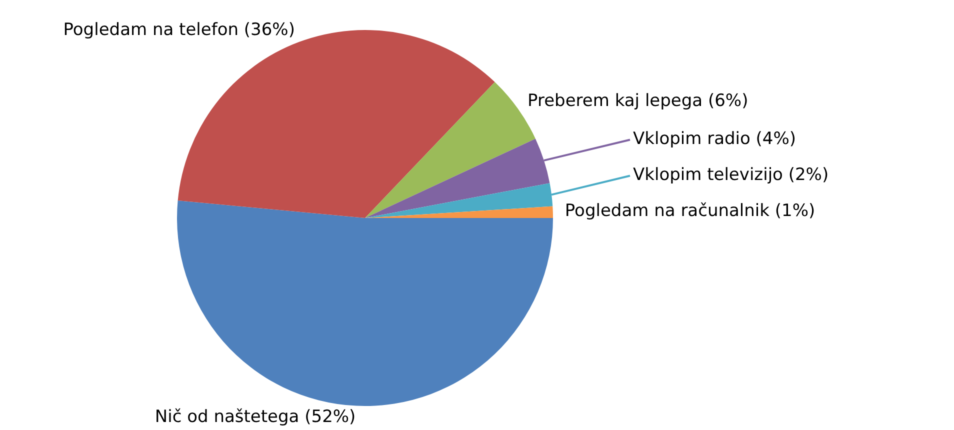  Describe the element at coordinates (179, 30) in the screenshot. I see `slice-label: Pogledam na telefon (36%)` at that location.